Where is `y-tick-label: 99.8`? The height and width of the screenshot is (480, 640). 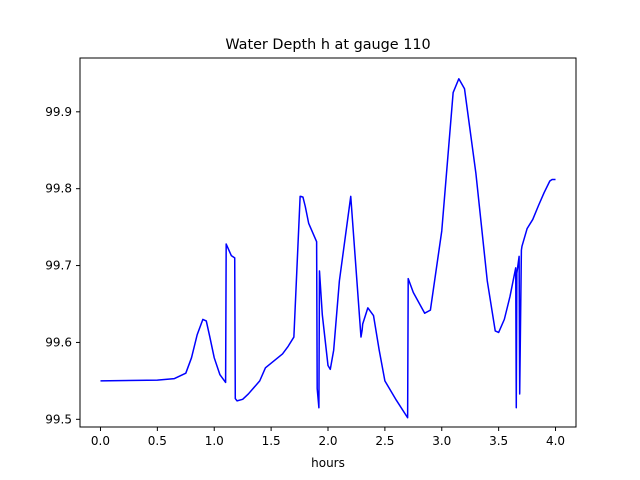 y-tick-label: 99.8 is located at coordinates (58, 189).